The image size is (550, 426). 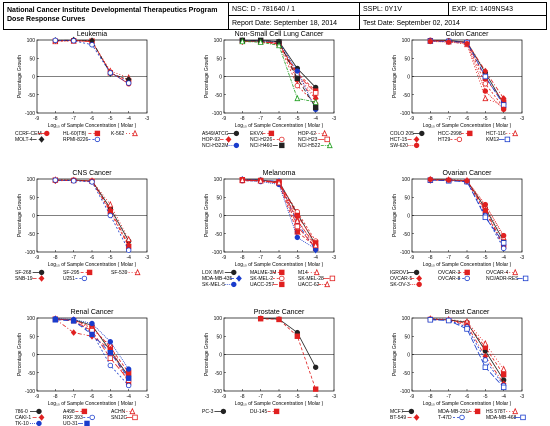 I want to click on x-tick-label: -3, so click(x=334, y=397).